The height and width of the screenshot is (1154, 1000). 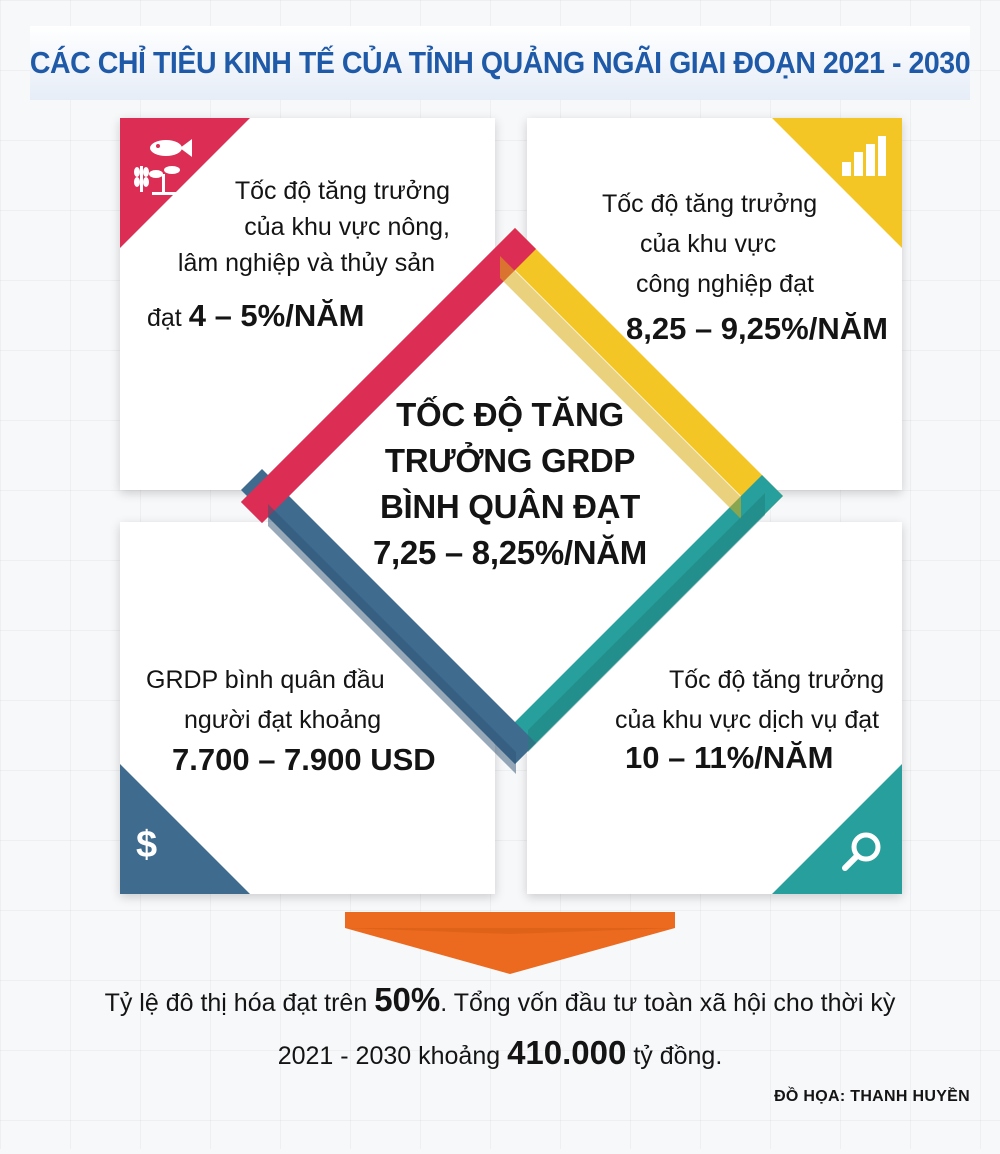 I want to click on grdp-line-1: GRDP bình quân đầu, so click(x=265, y=680).